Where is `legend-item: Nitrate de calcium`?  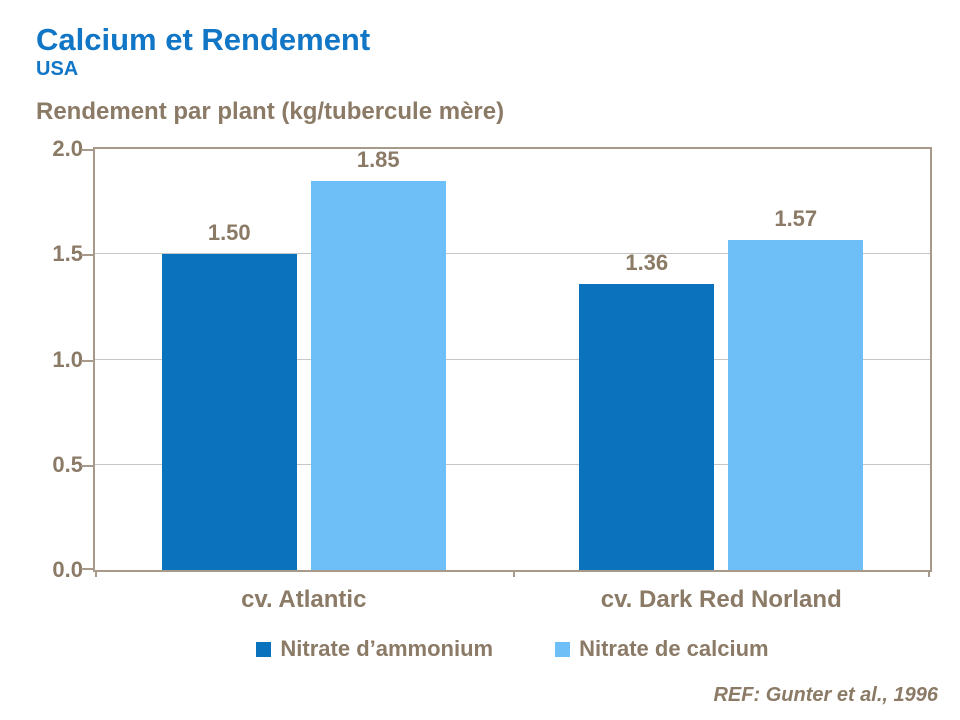
legend-item: Nitrate de calcium is located at coordinates (662, 649).